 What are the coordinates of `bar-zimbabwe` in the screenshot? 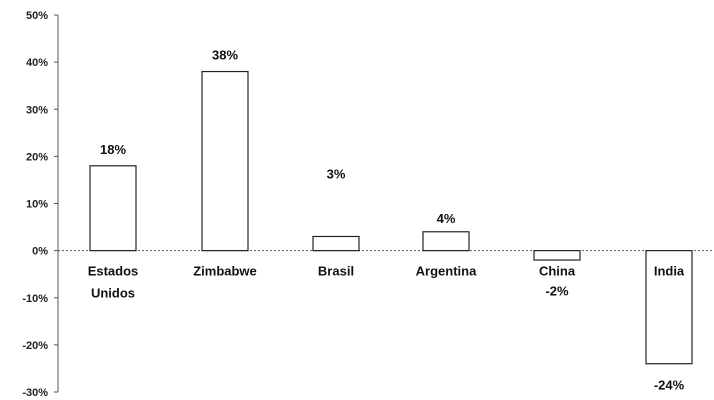 It's located at (225, 161).